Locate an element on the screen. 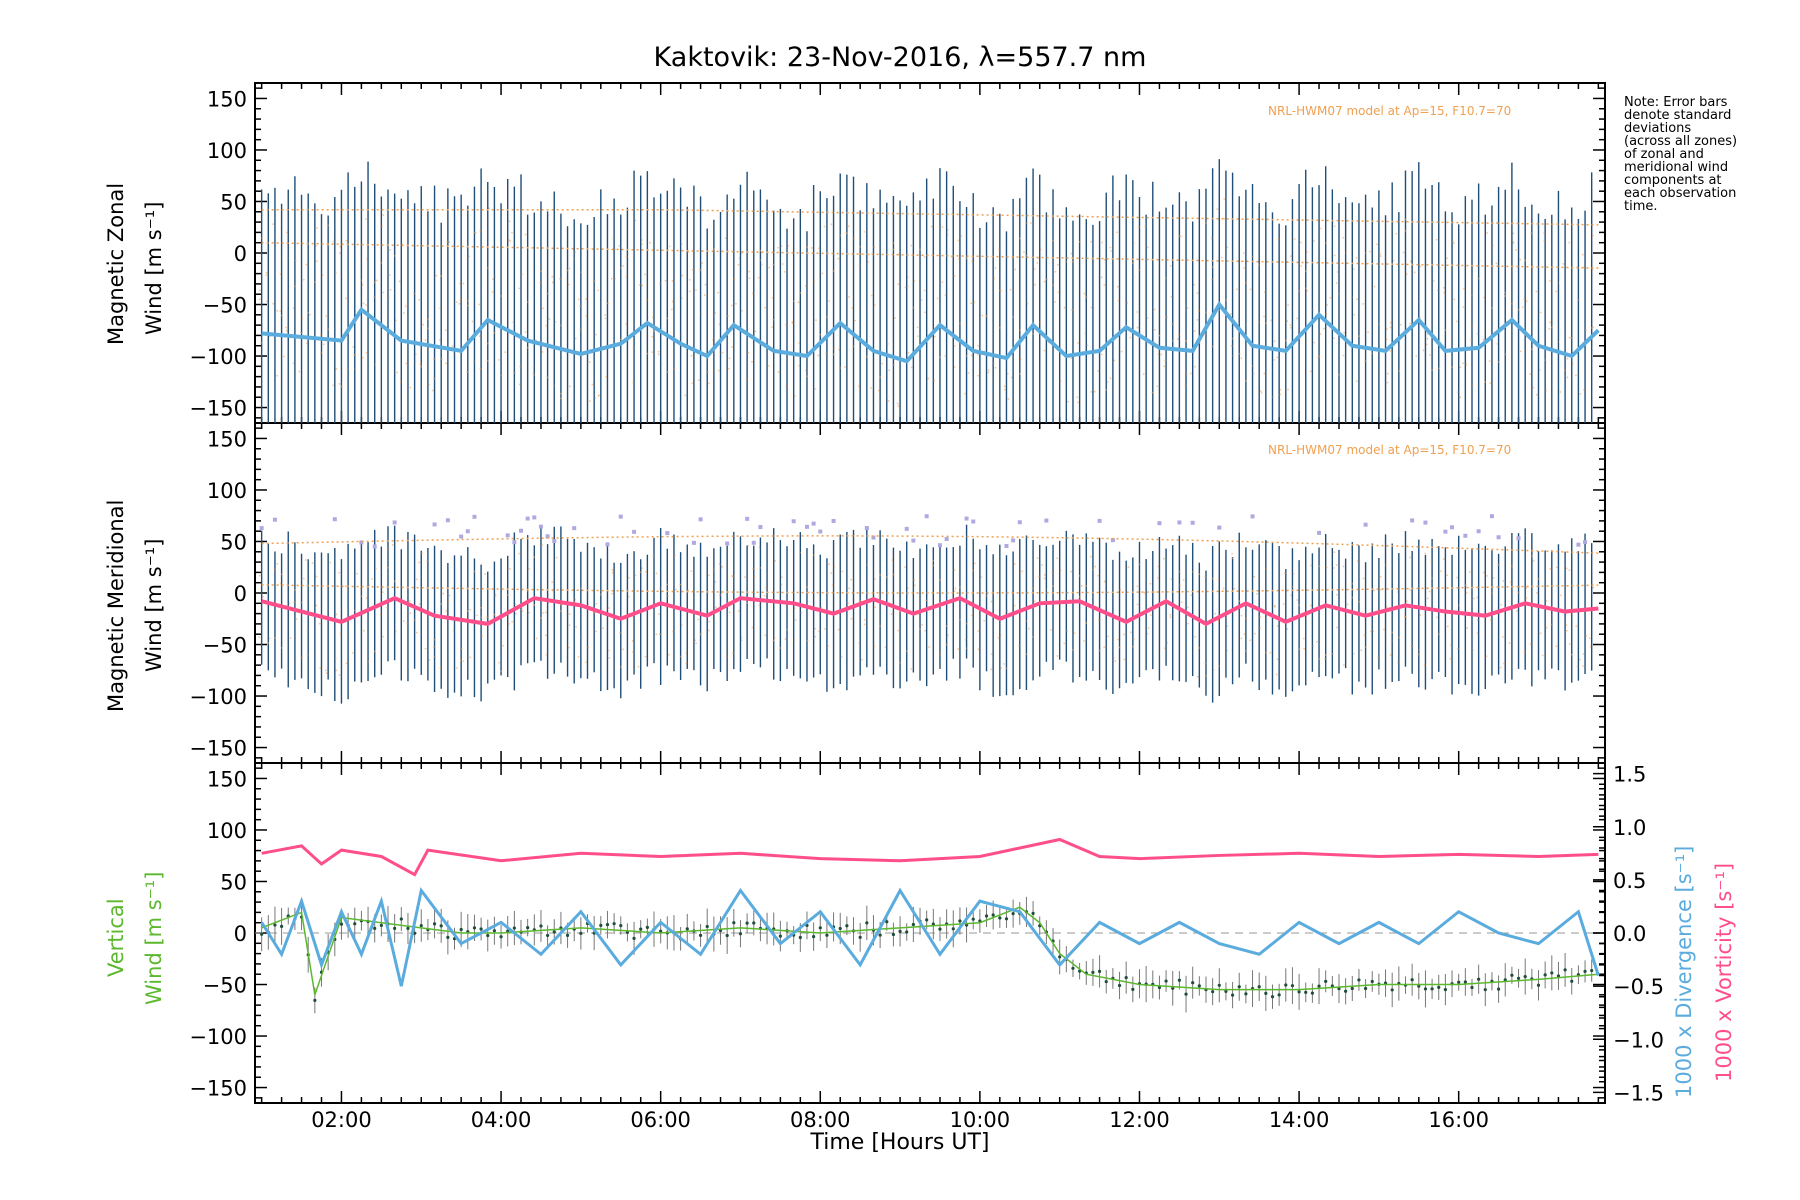 This screenshot has height=1200, width=1800. y-tick-label: 50 is located at coordinates (233, 542).